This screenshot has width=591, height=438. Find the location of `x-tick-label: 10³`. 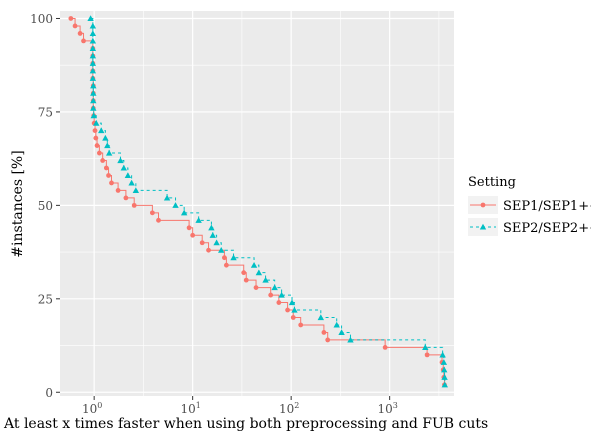

x-tick-label: 10³ is located at coordinates (387, 408).